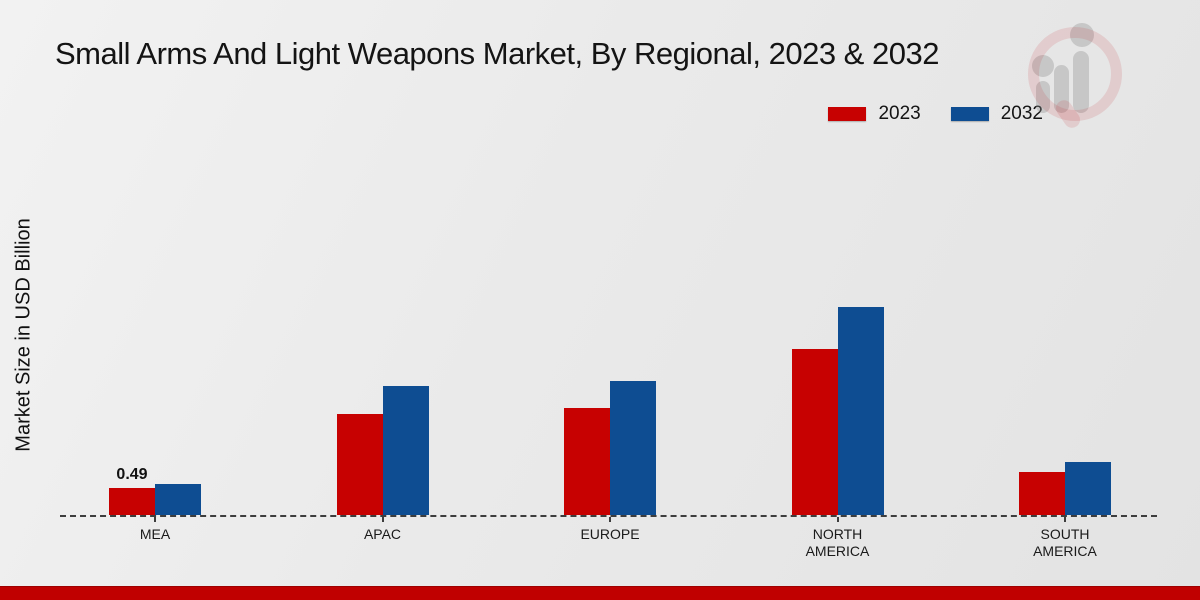 This screenshot has height=600, width=1200. Describe the element at coordinates (587, 461) in the screenshot. I see `bar-2023-europe` at that location.